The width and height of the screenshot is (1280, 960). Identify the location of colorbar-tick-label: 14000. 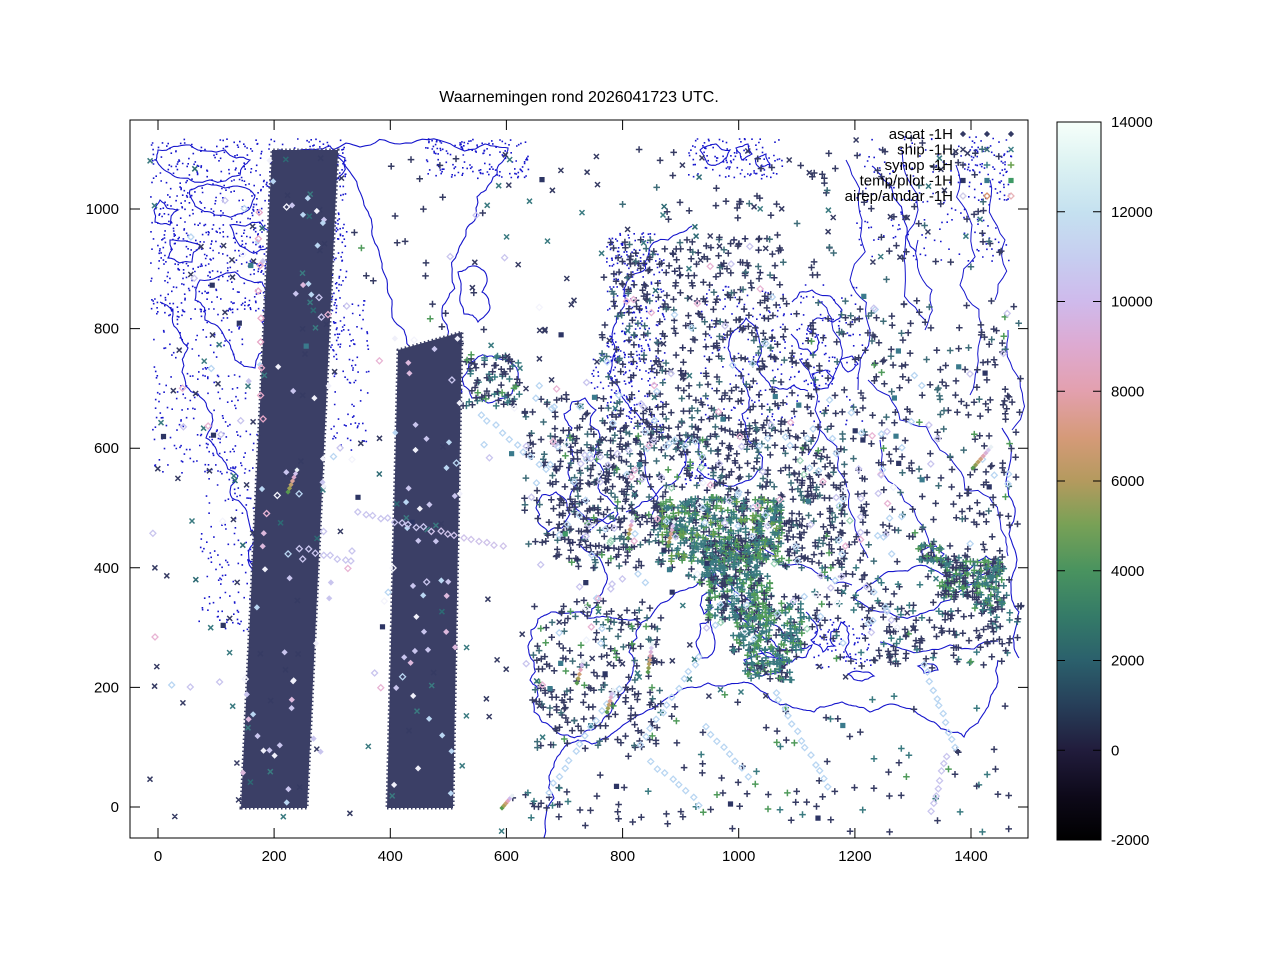
(1132, 122).